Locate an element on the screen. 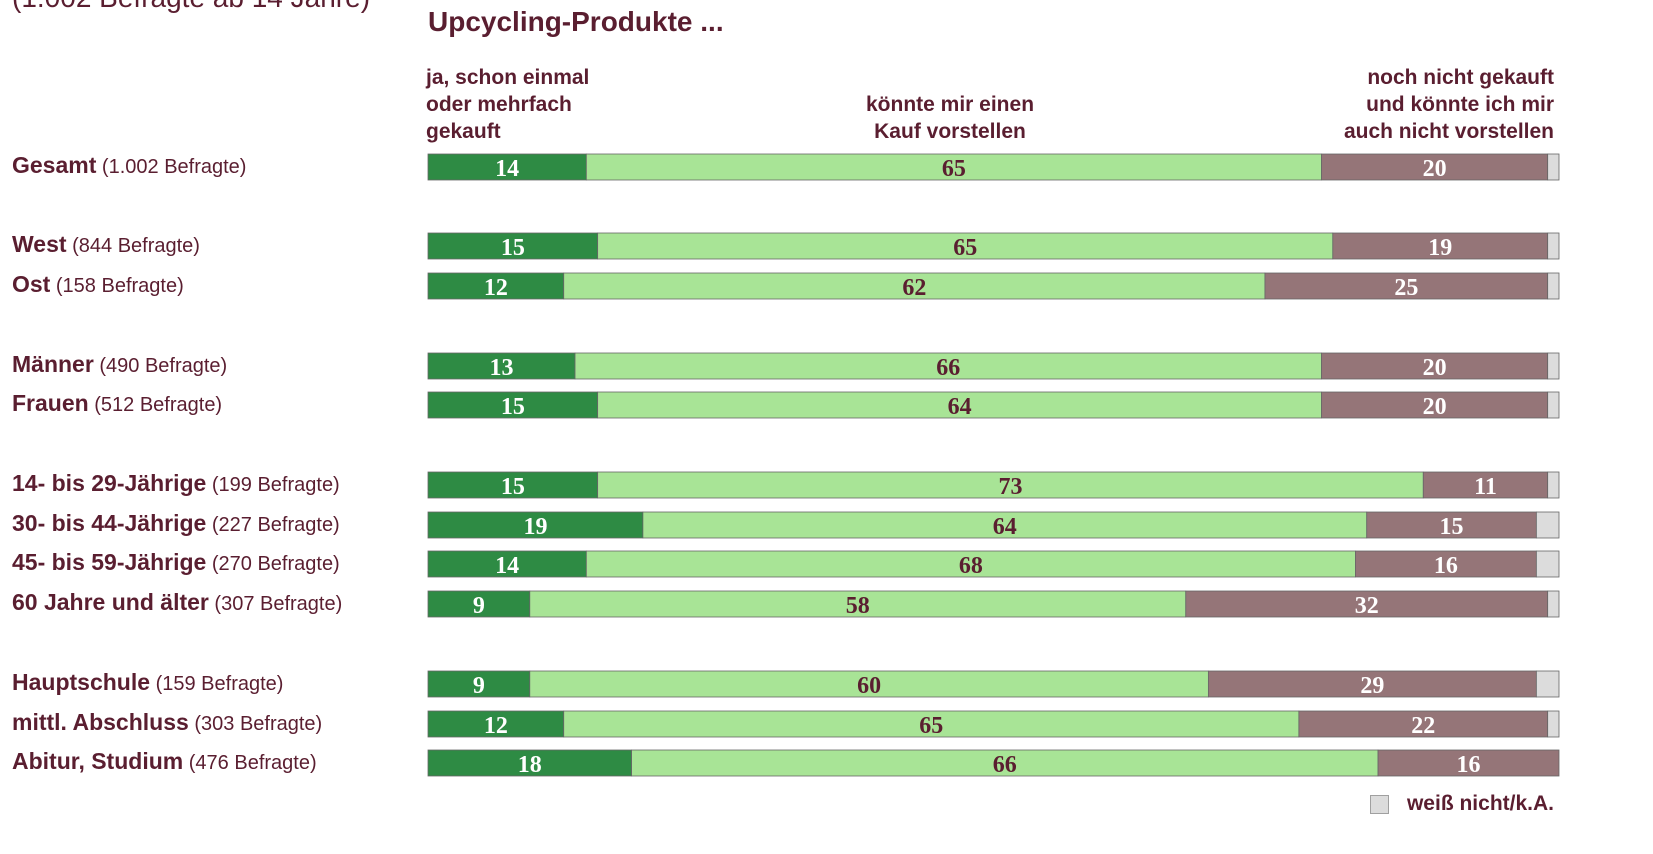 This screenshot has width=1653, height=854. row-label: Frauen (512 Befragte) is located at coordinates (117, 403).